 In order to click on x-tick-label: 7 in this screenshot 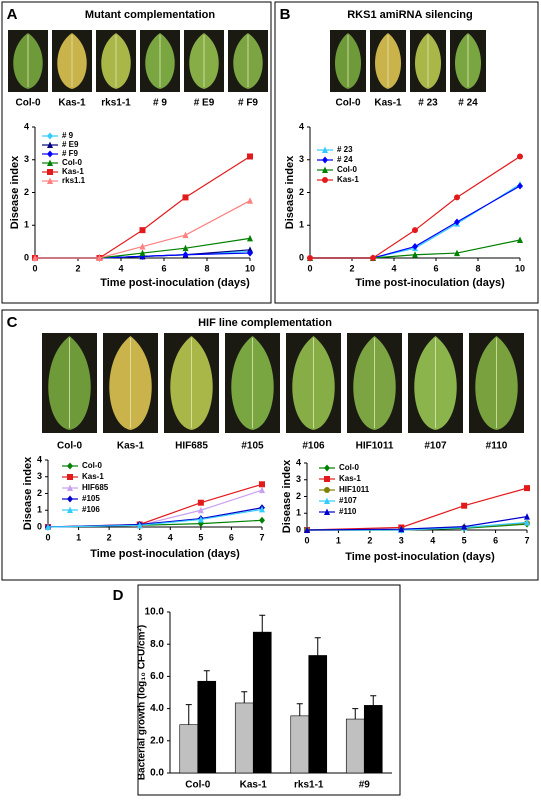, I will do `click(526, 540)`.